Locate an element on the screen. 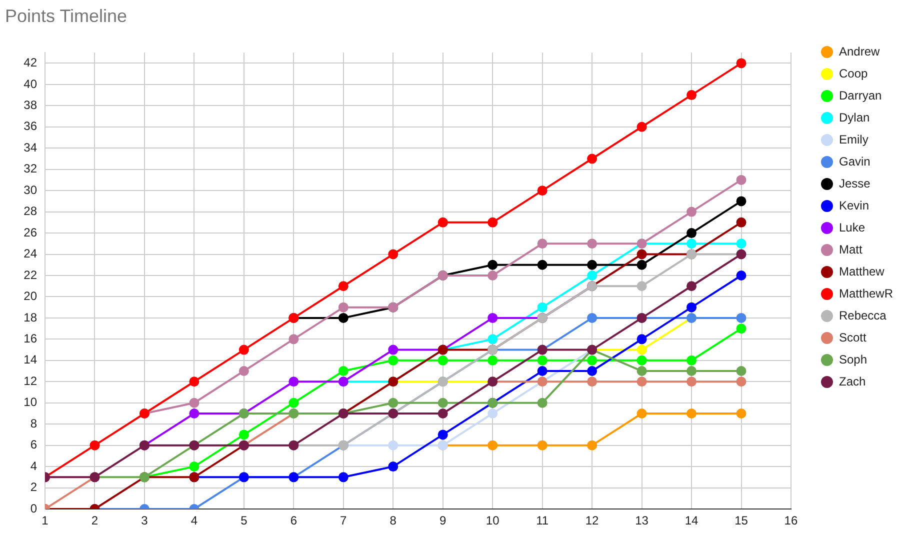 This screenshot has height=533, width=904. y-tick-label: 16 is located at coordinates (31, 338).